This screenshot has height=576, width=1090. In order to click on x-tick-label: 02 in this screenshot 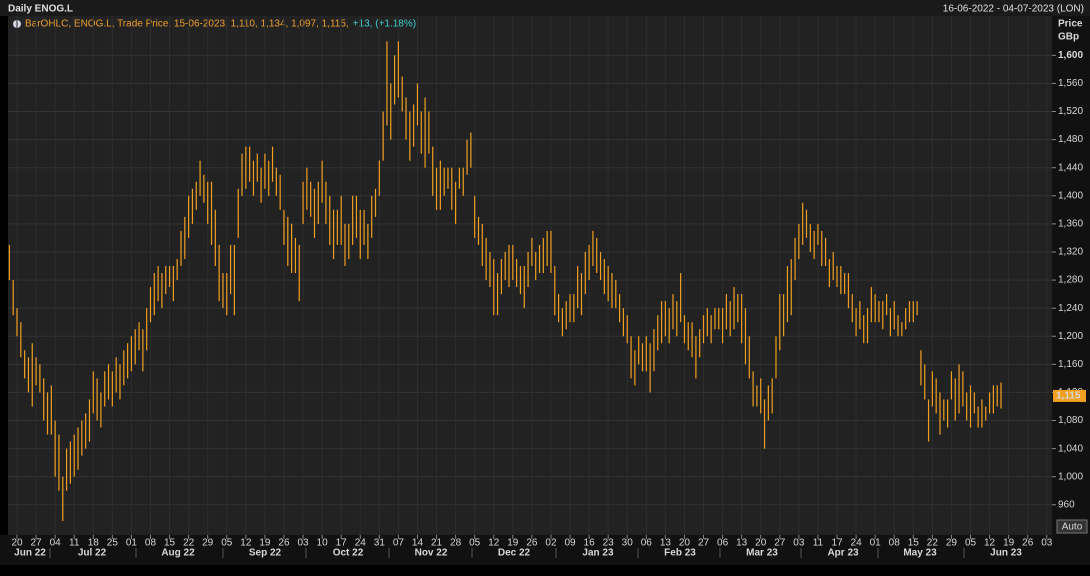, I will do `click(551, 543)`.